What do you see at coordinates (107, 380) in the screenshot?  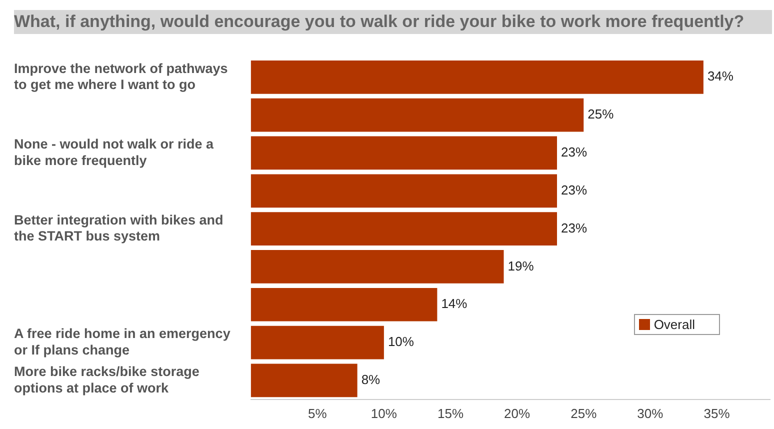 I see `y-tick-label: More bike racks/bike storage options at place of work` at bounding box center [107, 380].